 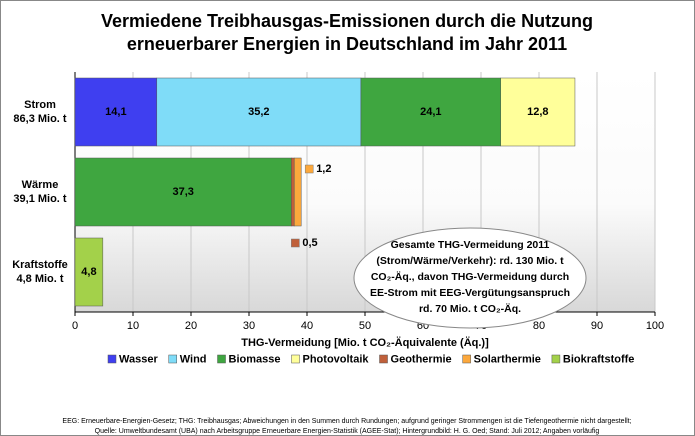 What do you see at coordinates (507, 359) in the screenshot?
I see `legend-label: Solarthermie` at bounding box center [507, 359].